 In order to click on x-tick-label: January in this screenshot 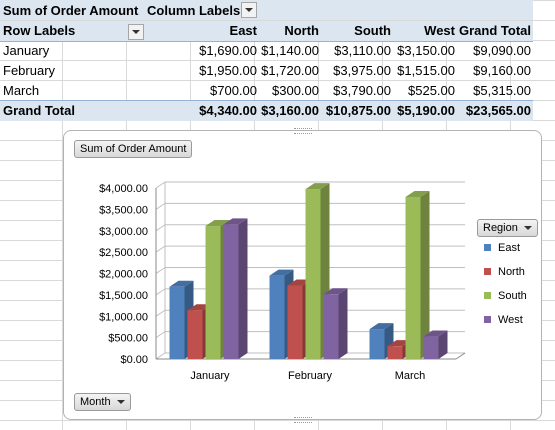, I will do `click(210, 376)`.